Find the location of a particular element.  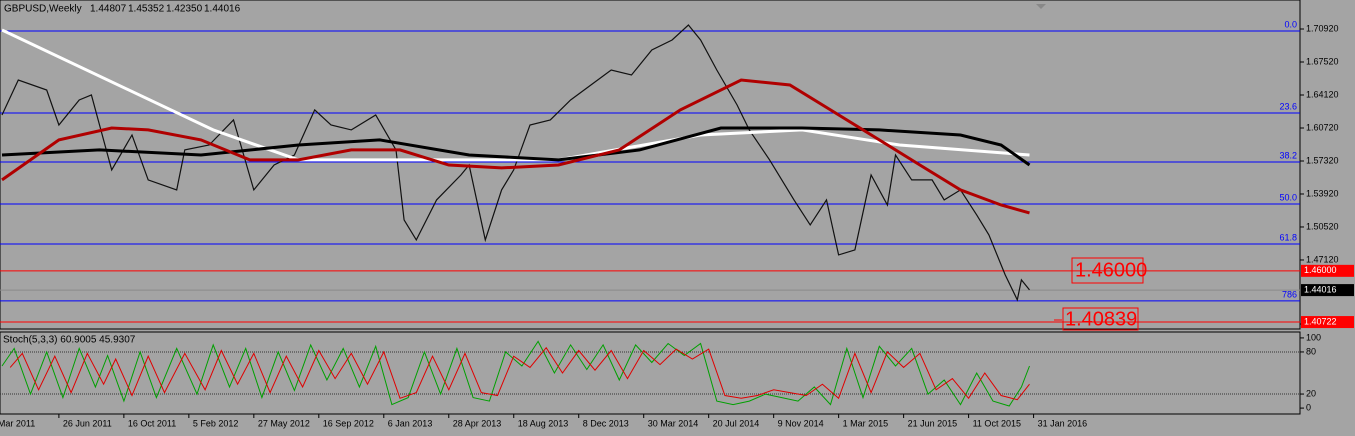

ohlc: 1.44807 is located at coordinates (108, 9).